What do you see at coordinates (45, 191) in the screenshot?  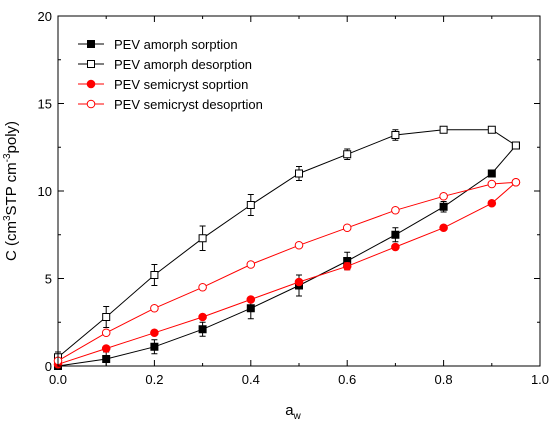 I see `y-tick-label: 10` at bounding box center [45, 191].